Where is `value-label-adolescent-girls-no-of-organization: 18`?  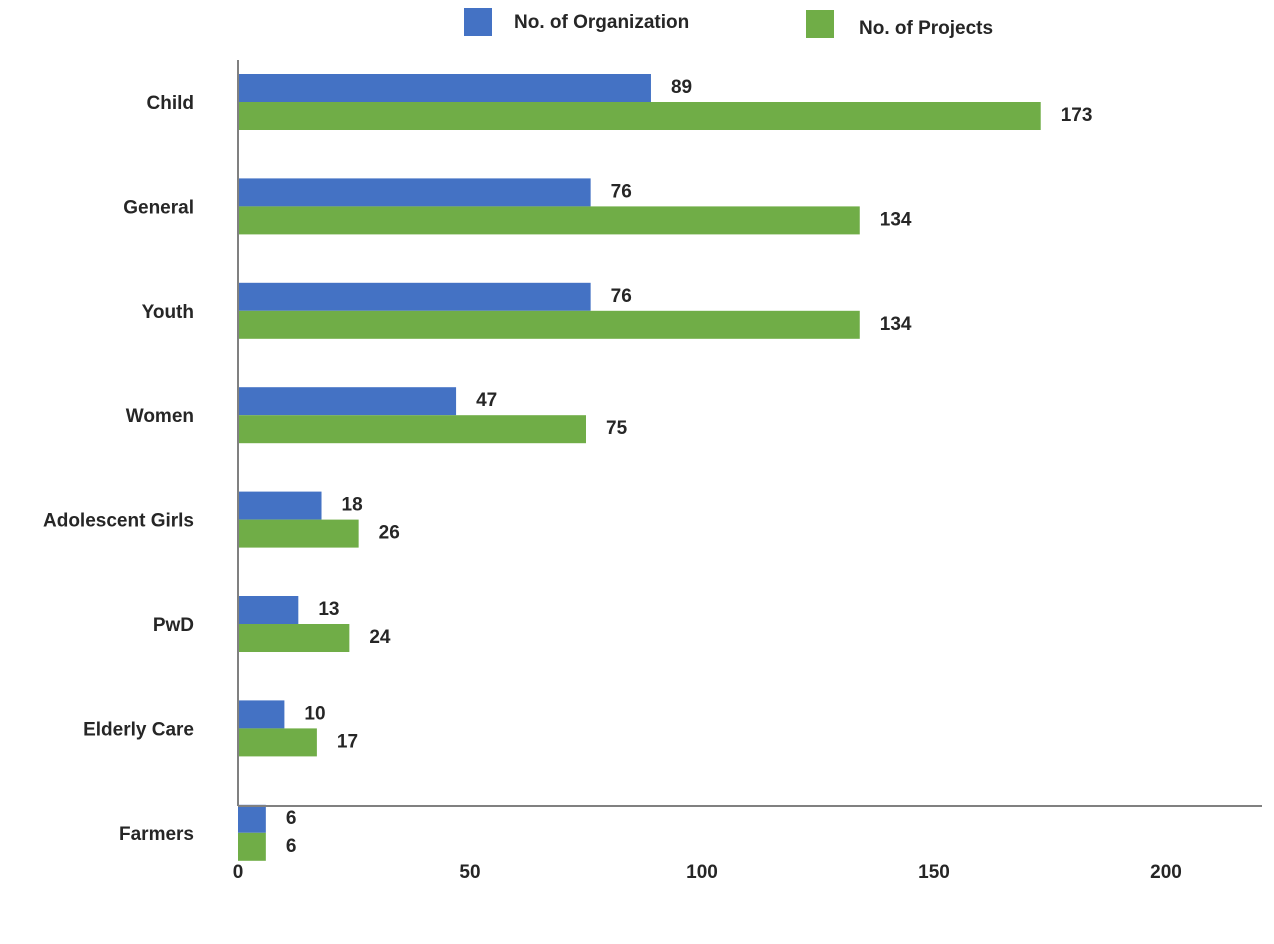 value-label-adolescent-girls-no-of-organization: 18 is located at coordinates (352, 505).